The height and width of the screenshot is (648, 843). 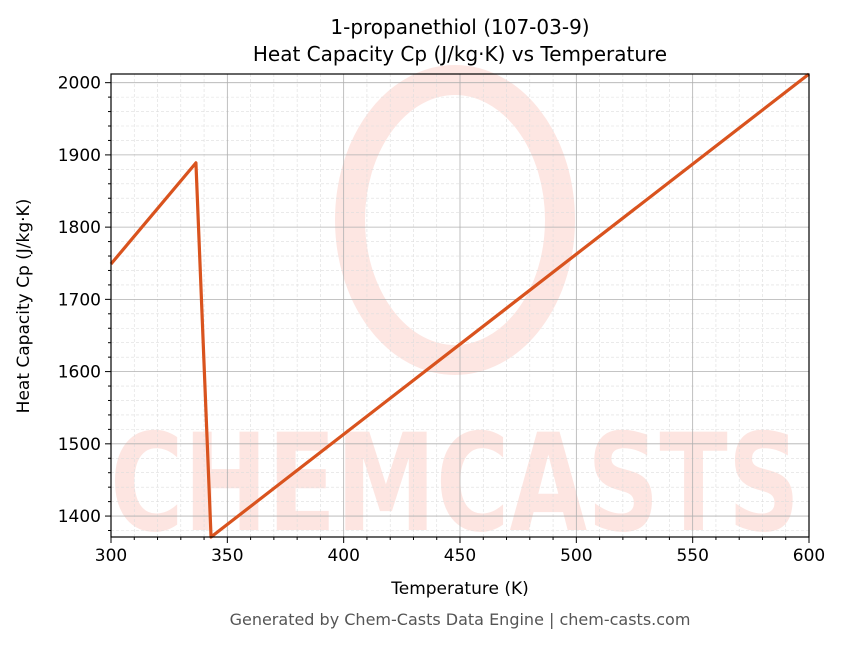 I want to click on y-axis-label: Heat Capacity Cp (J/kg·K), so click(x=24, y=306).